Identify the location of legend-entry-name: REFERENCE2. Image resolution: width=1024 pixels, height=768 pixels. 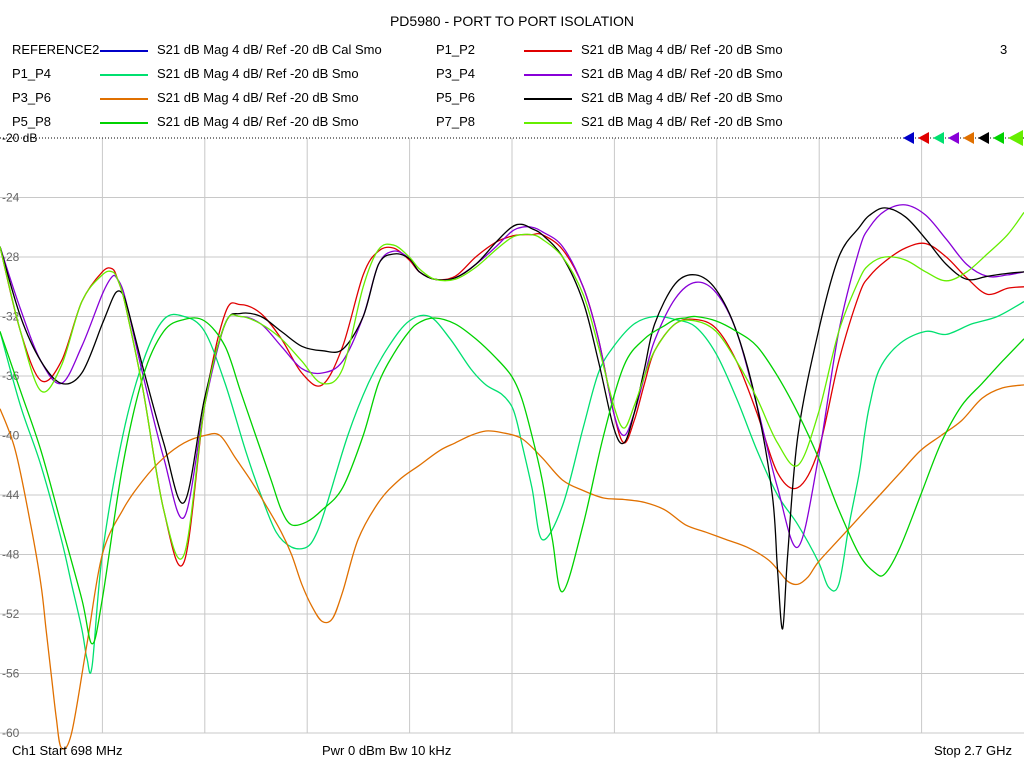
(56, 49).